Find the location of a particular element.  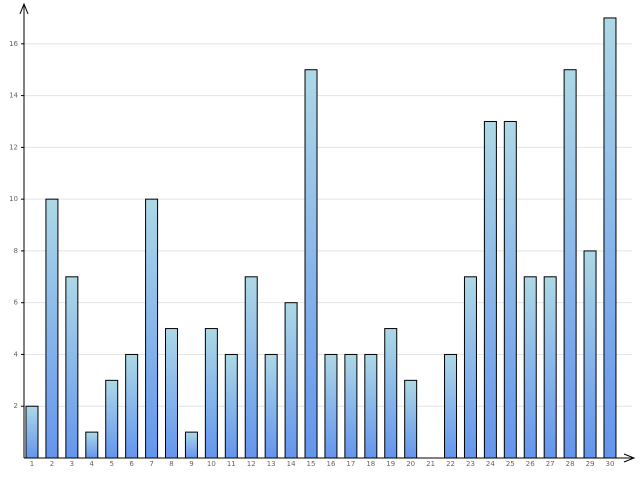

x-tick-label: 19 is located at coordinates (390, 464).